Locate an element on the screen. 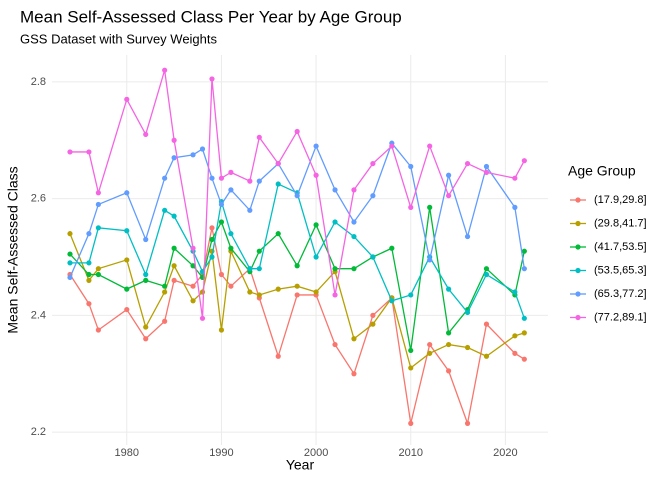 This screenshot has width=672, height=480. x-tick-label: 2020 is located at coordinates (505, 453).